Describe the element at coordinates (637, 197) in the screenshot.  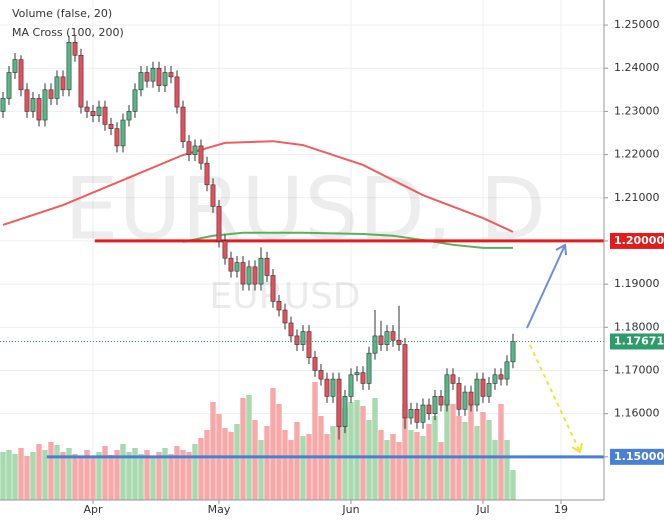
I see `y-tick-label: 1.21000` at that location.